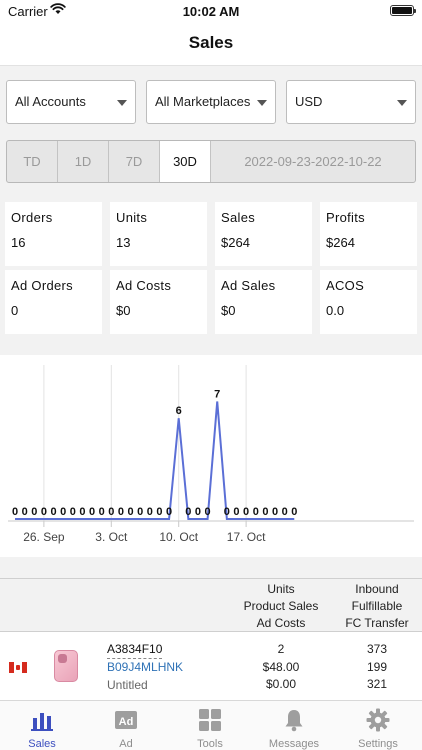  What do you see at coordinates (179, 411) in the screenshot?
I see `data-label: 6` at bounding box center [179, 411].